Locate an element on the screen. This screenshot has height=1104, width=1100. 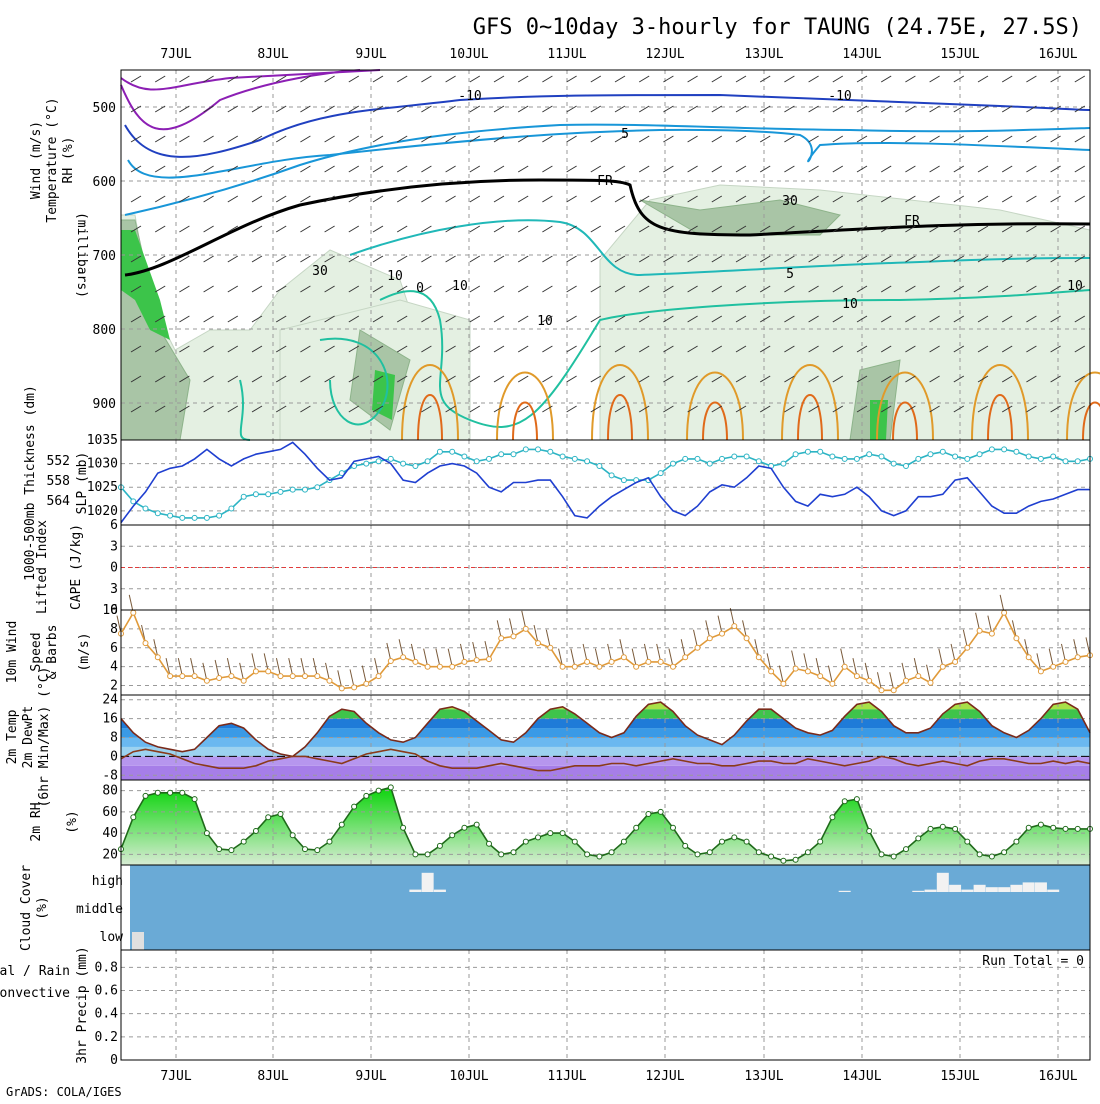
cloud-axis-label: Cloud Cover is located at coordinates (26, 908).